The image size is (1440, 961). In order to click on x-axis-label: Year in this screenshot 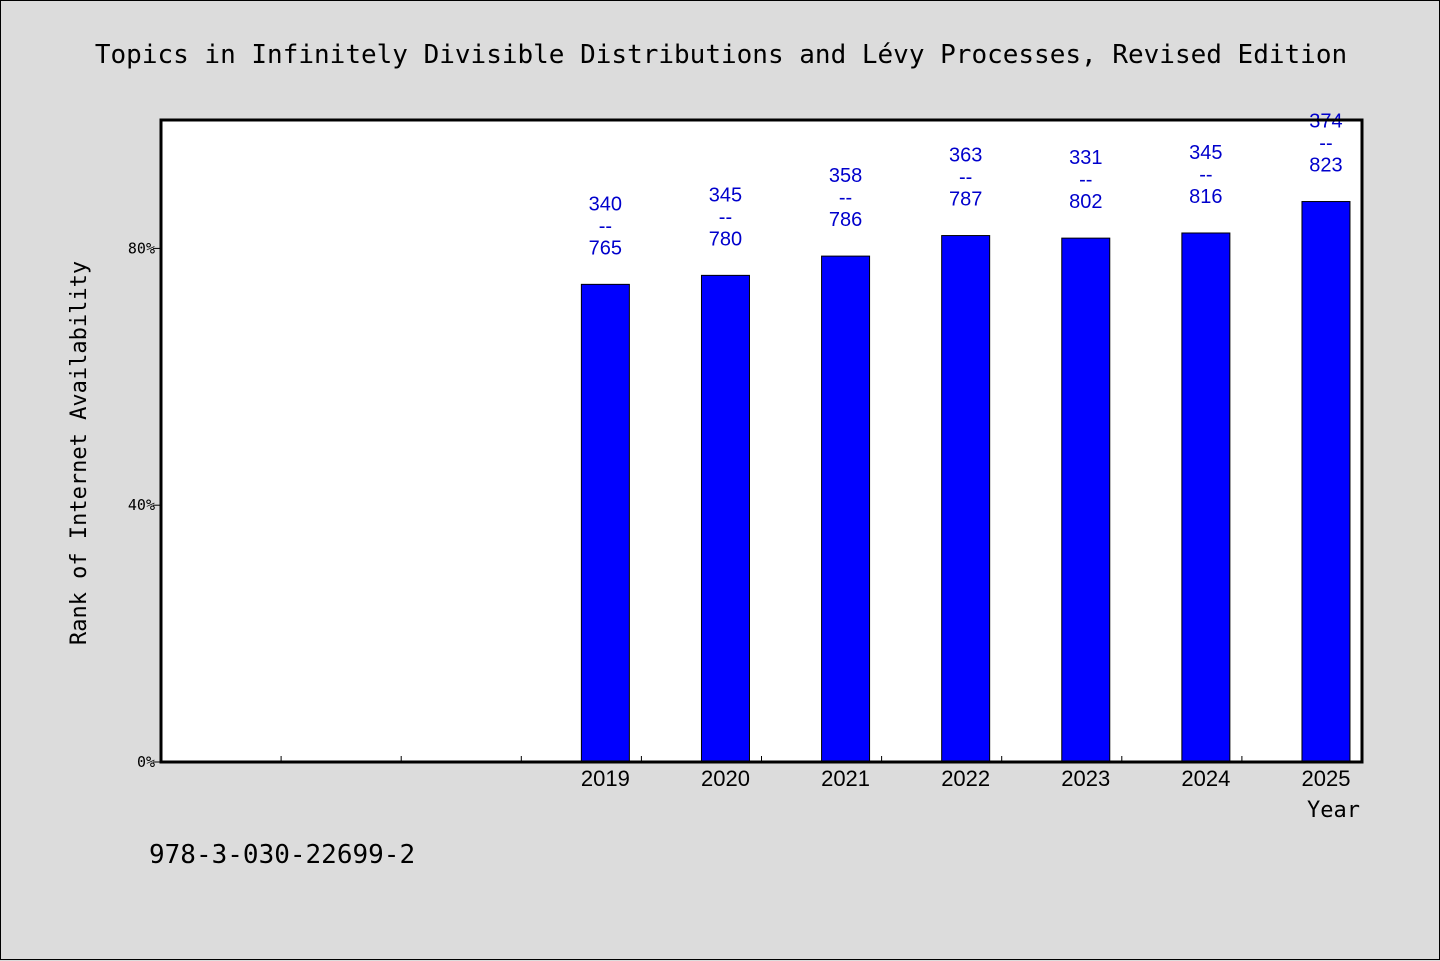, I will do `click(1333, 810)`.